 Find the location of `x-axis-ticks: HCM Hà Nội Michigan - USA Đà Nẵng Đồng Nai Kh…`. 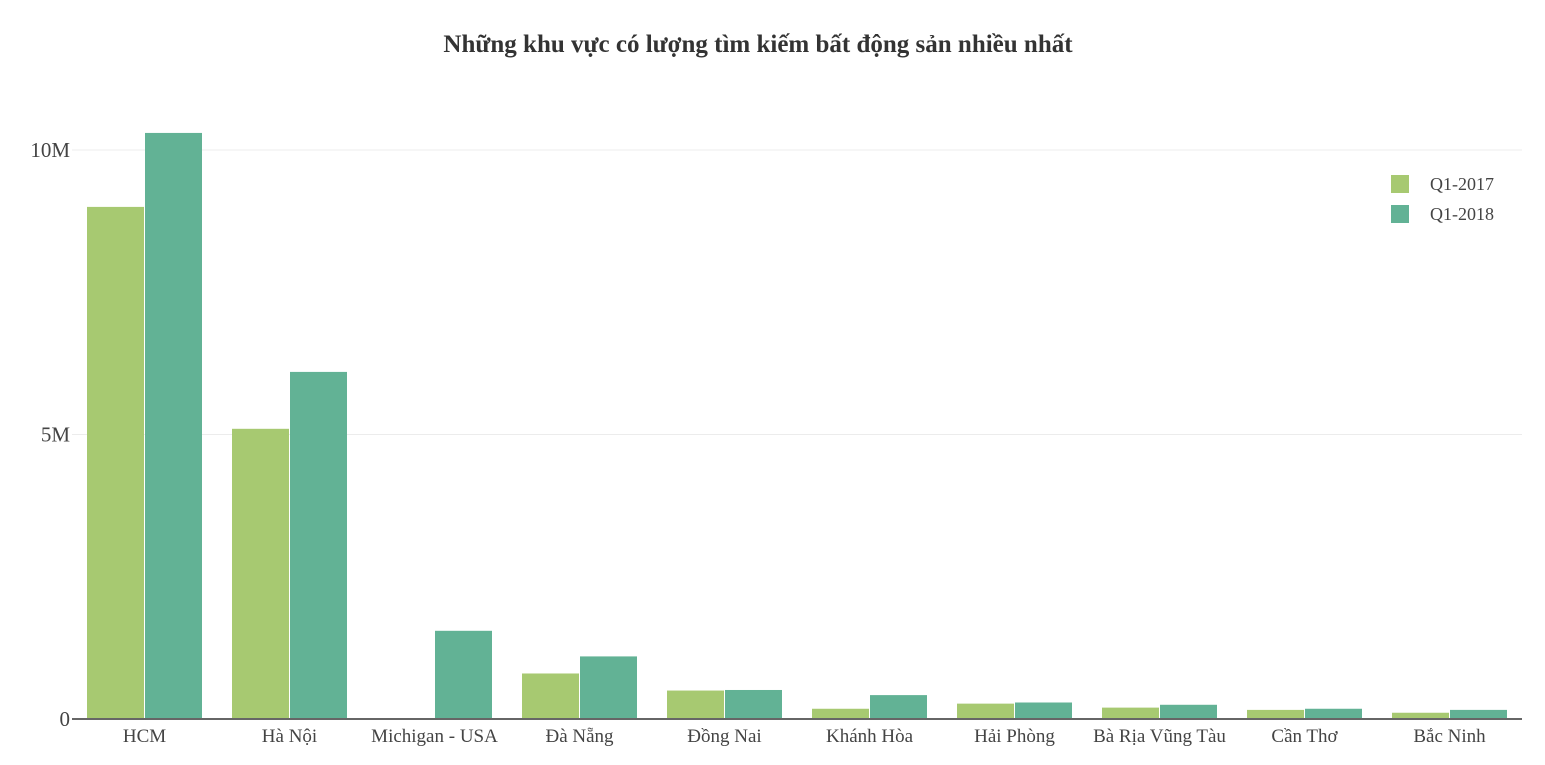

x-axis-ticks: HCM Hà Nội Michigan - USA Đà Nẵng Đồng Nai Kh… is located at coordinates (804, 736).